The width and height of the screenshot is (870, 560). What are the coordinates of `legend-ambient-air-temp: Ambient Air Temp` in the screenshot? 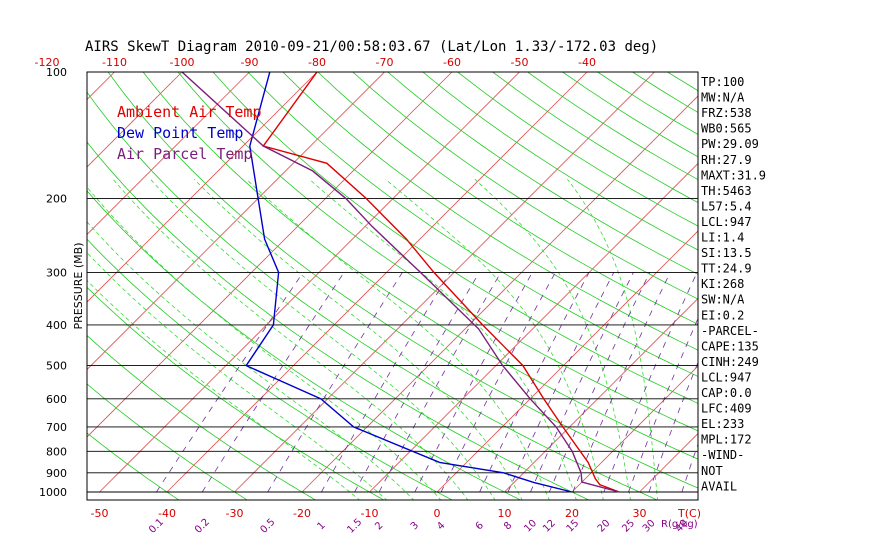 It's located at (189, 112).